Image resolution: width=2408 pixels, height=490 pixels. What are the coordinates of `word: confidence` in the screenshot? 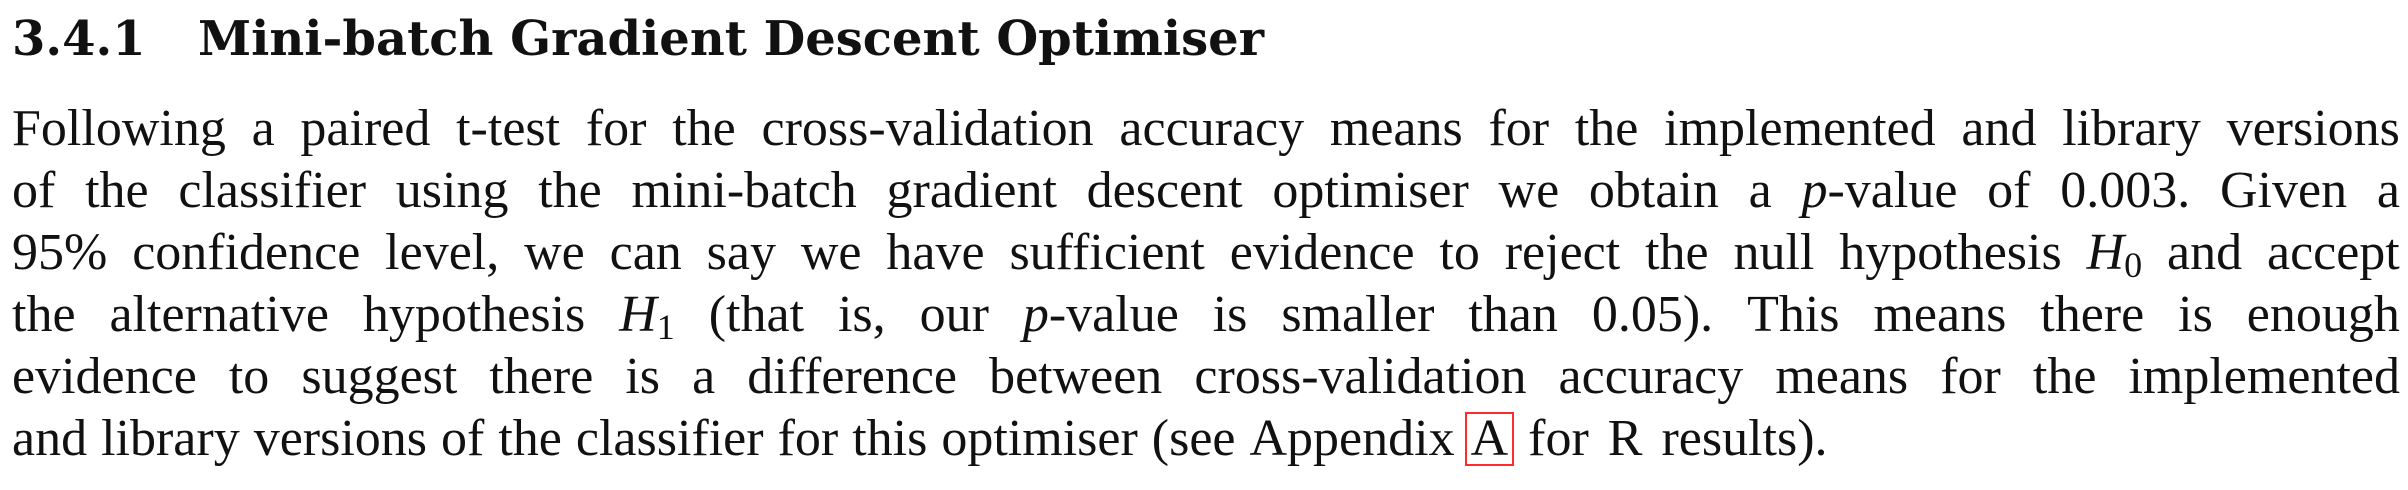 It's located at (246, 252).